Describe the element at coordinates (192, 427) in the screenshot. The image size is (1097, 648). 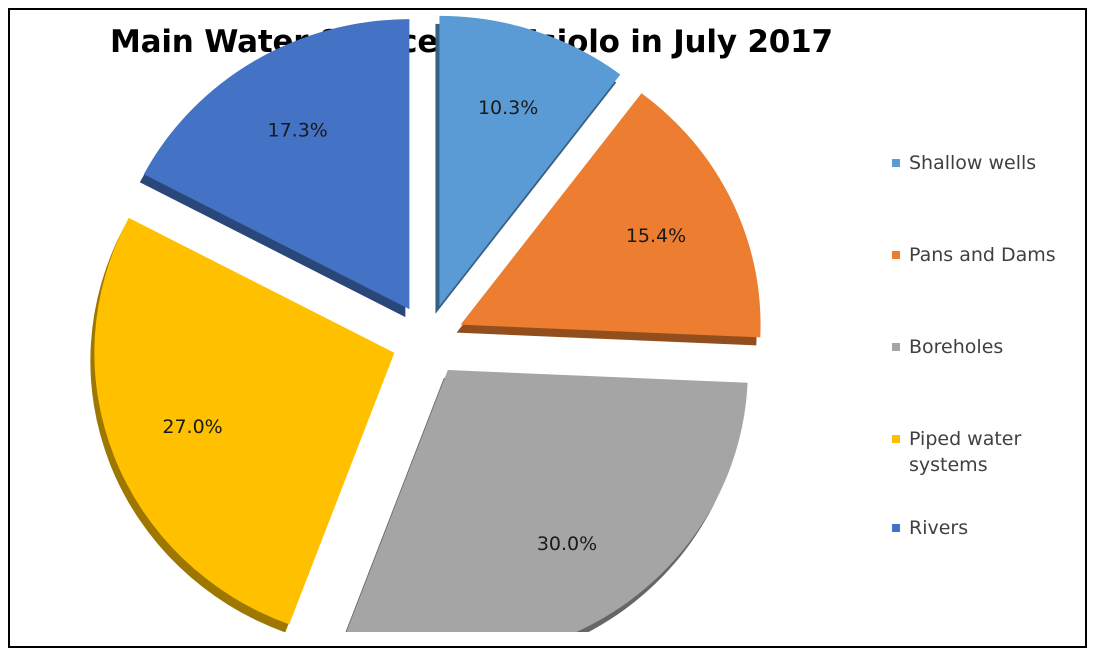
I see `data-label-piped-water-systems: 27.0%` at that location.